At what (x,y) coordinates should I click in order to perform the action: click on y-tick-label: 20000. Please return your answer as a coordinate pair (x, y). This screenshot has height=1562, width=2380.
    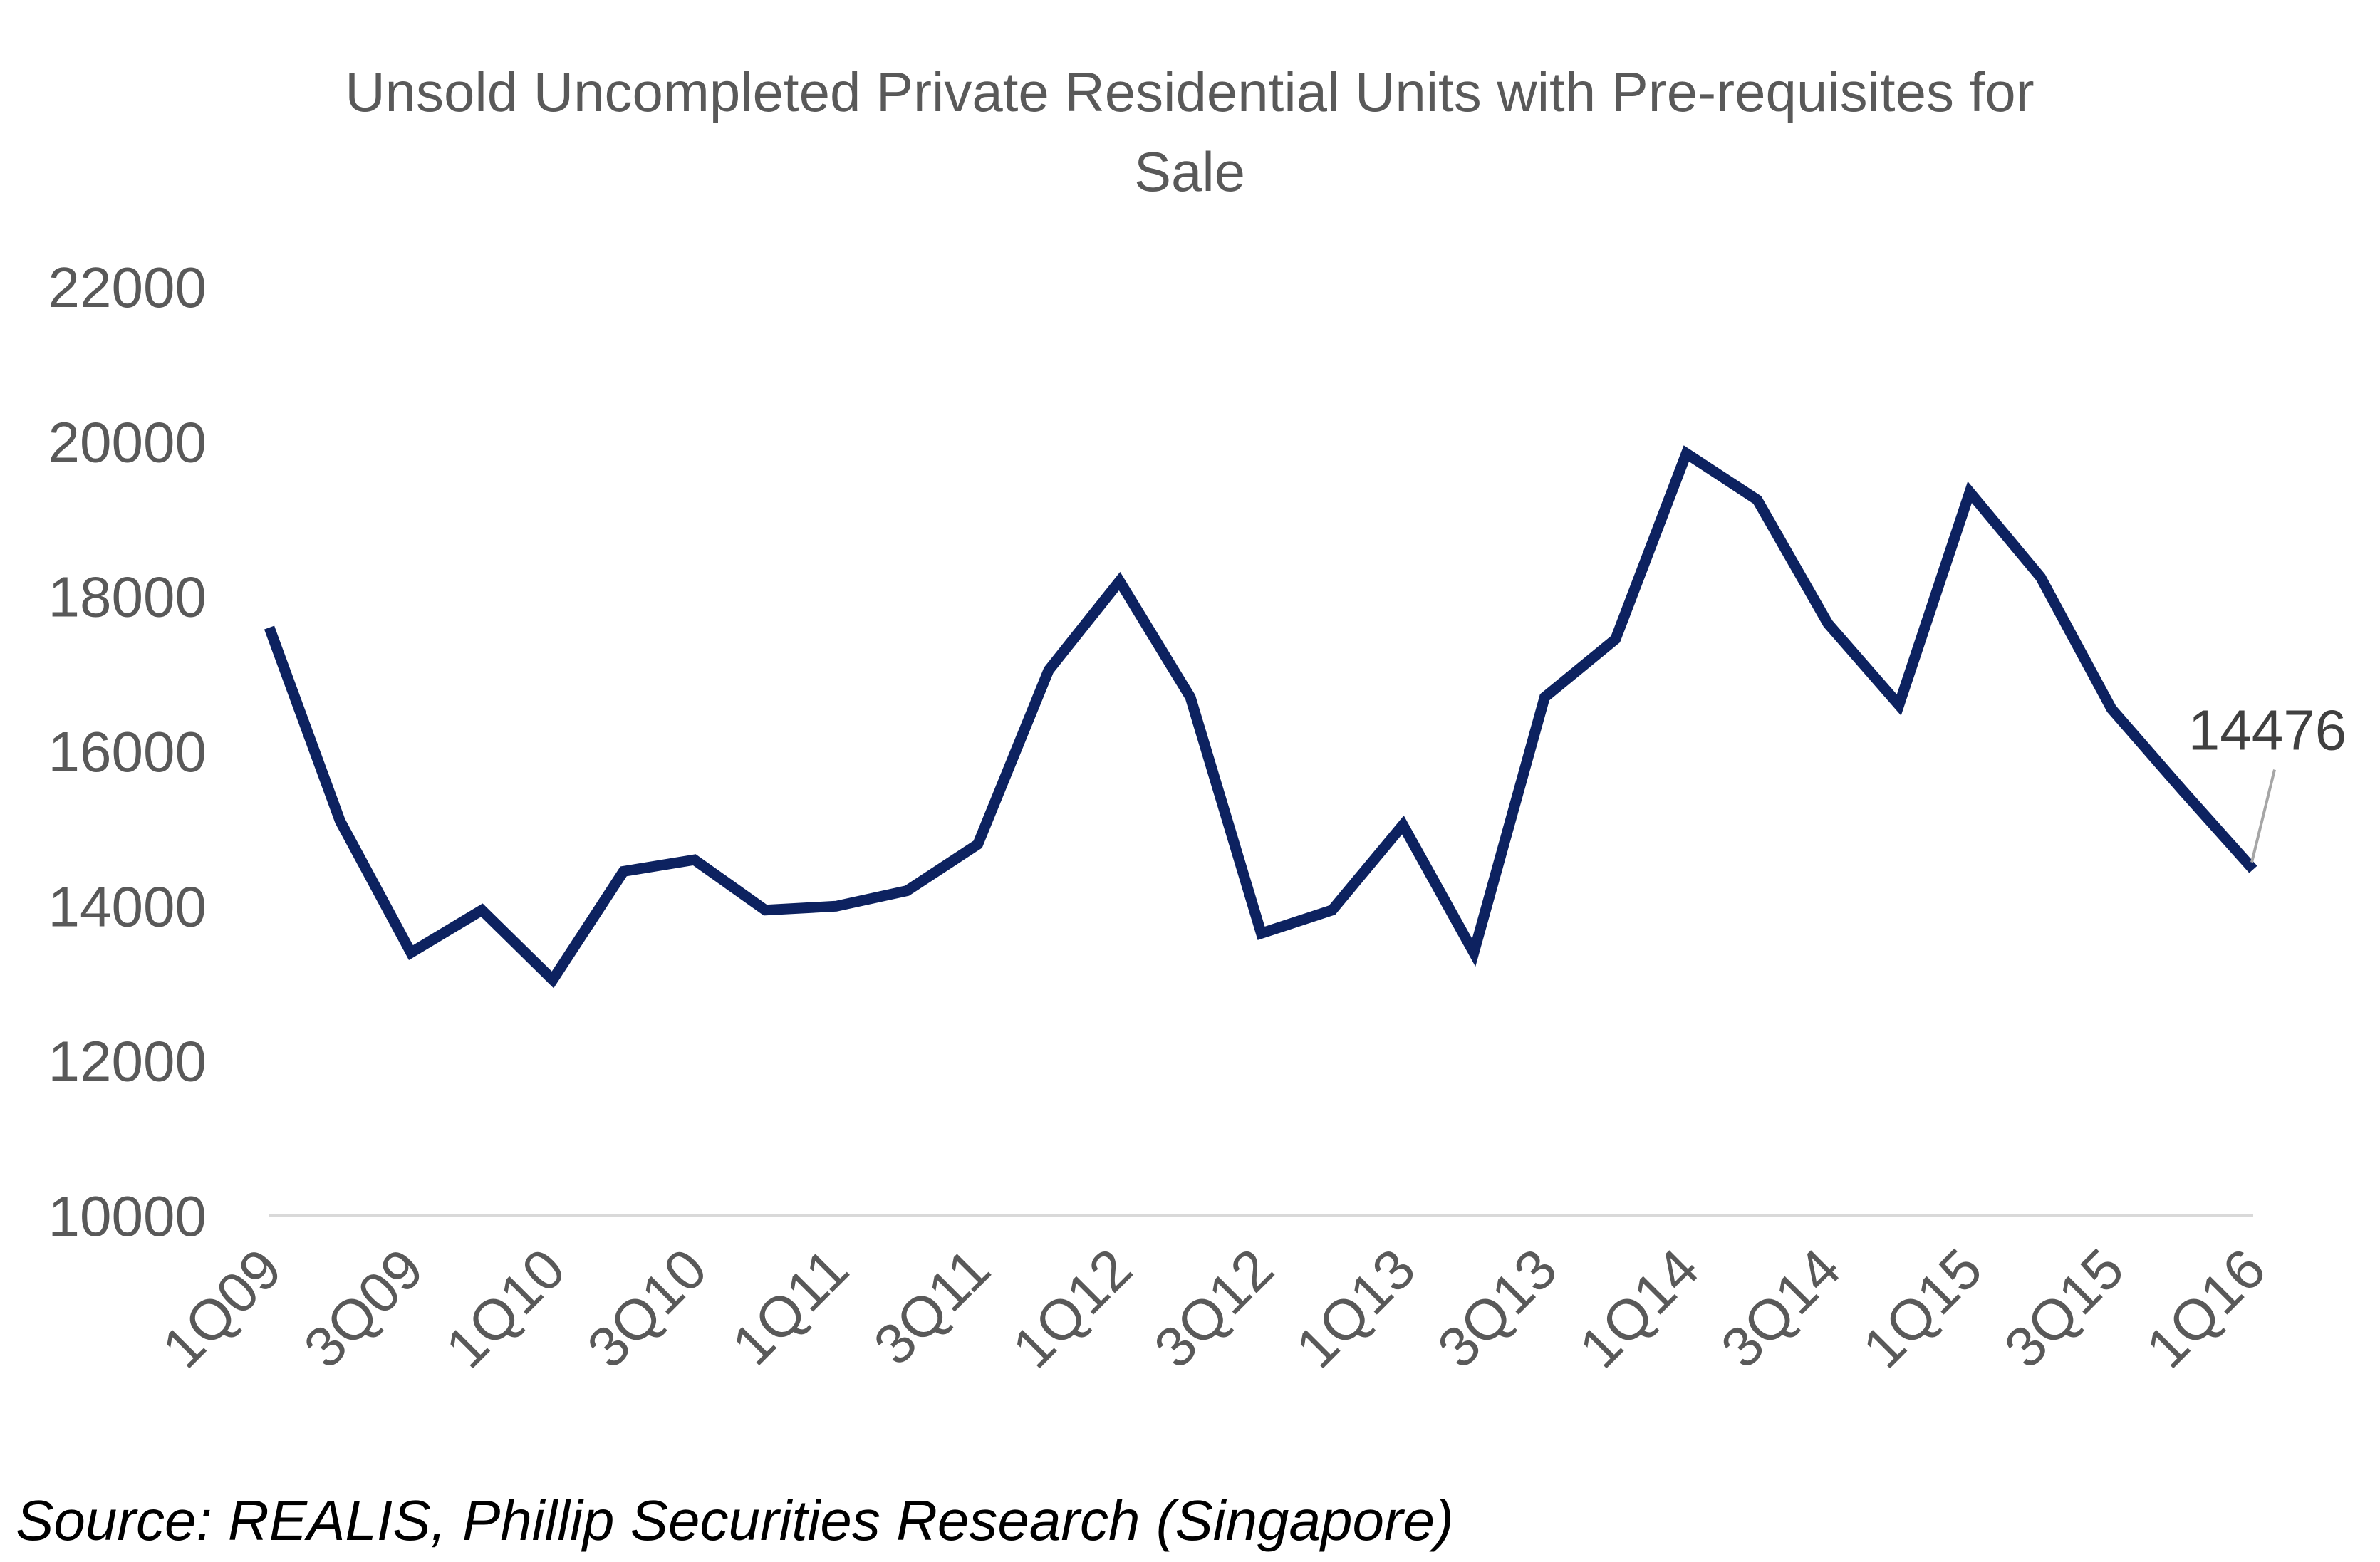
    Looking at the image, I should click on (127, 442).